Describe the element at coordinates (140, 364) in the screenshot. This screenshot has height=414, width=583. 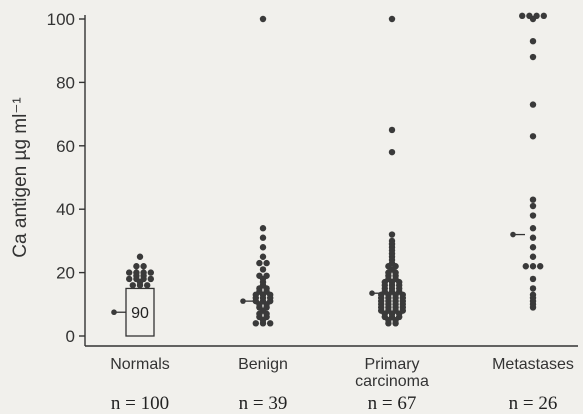
I see `category-label: Normals` at that location.